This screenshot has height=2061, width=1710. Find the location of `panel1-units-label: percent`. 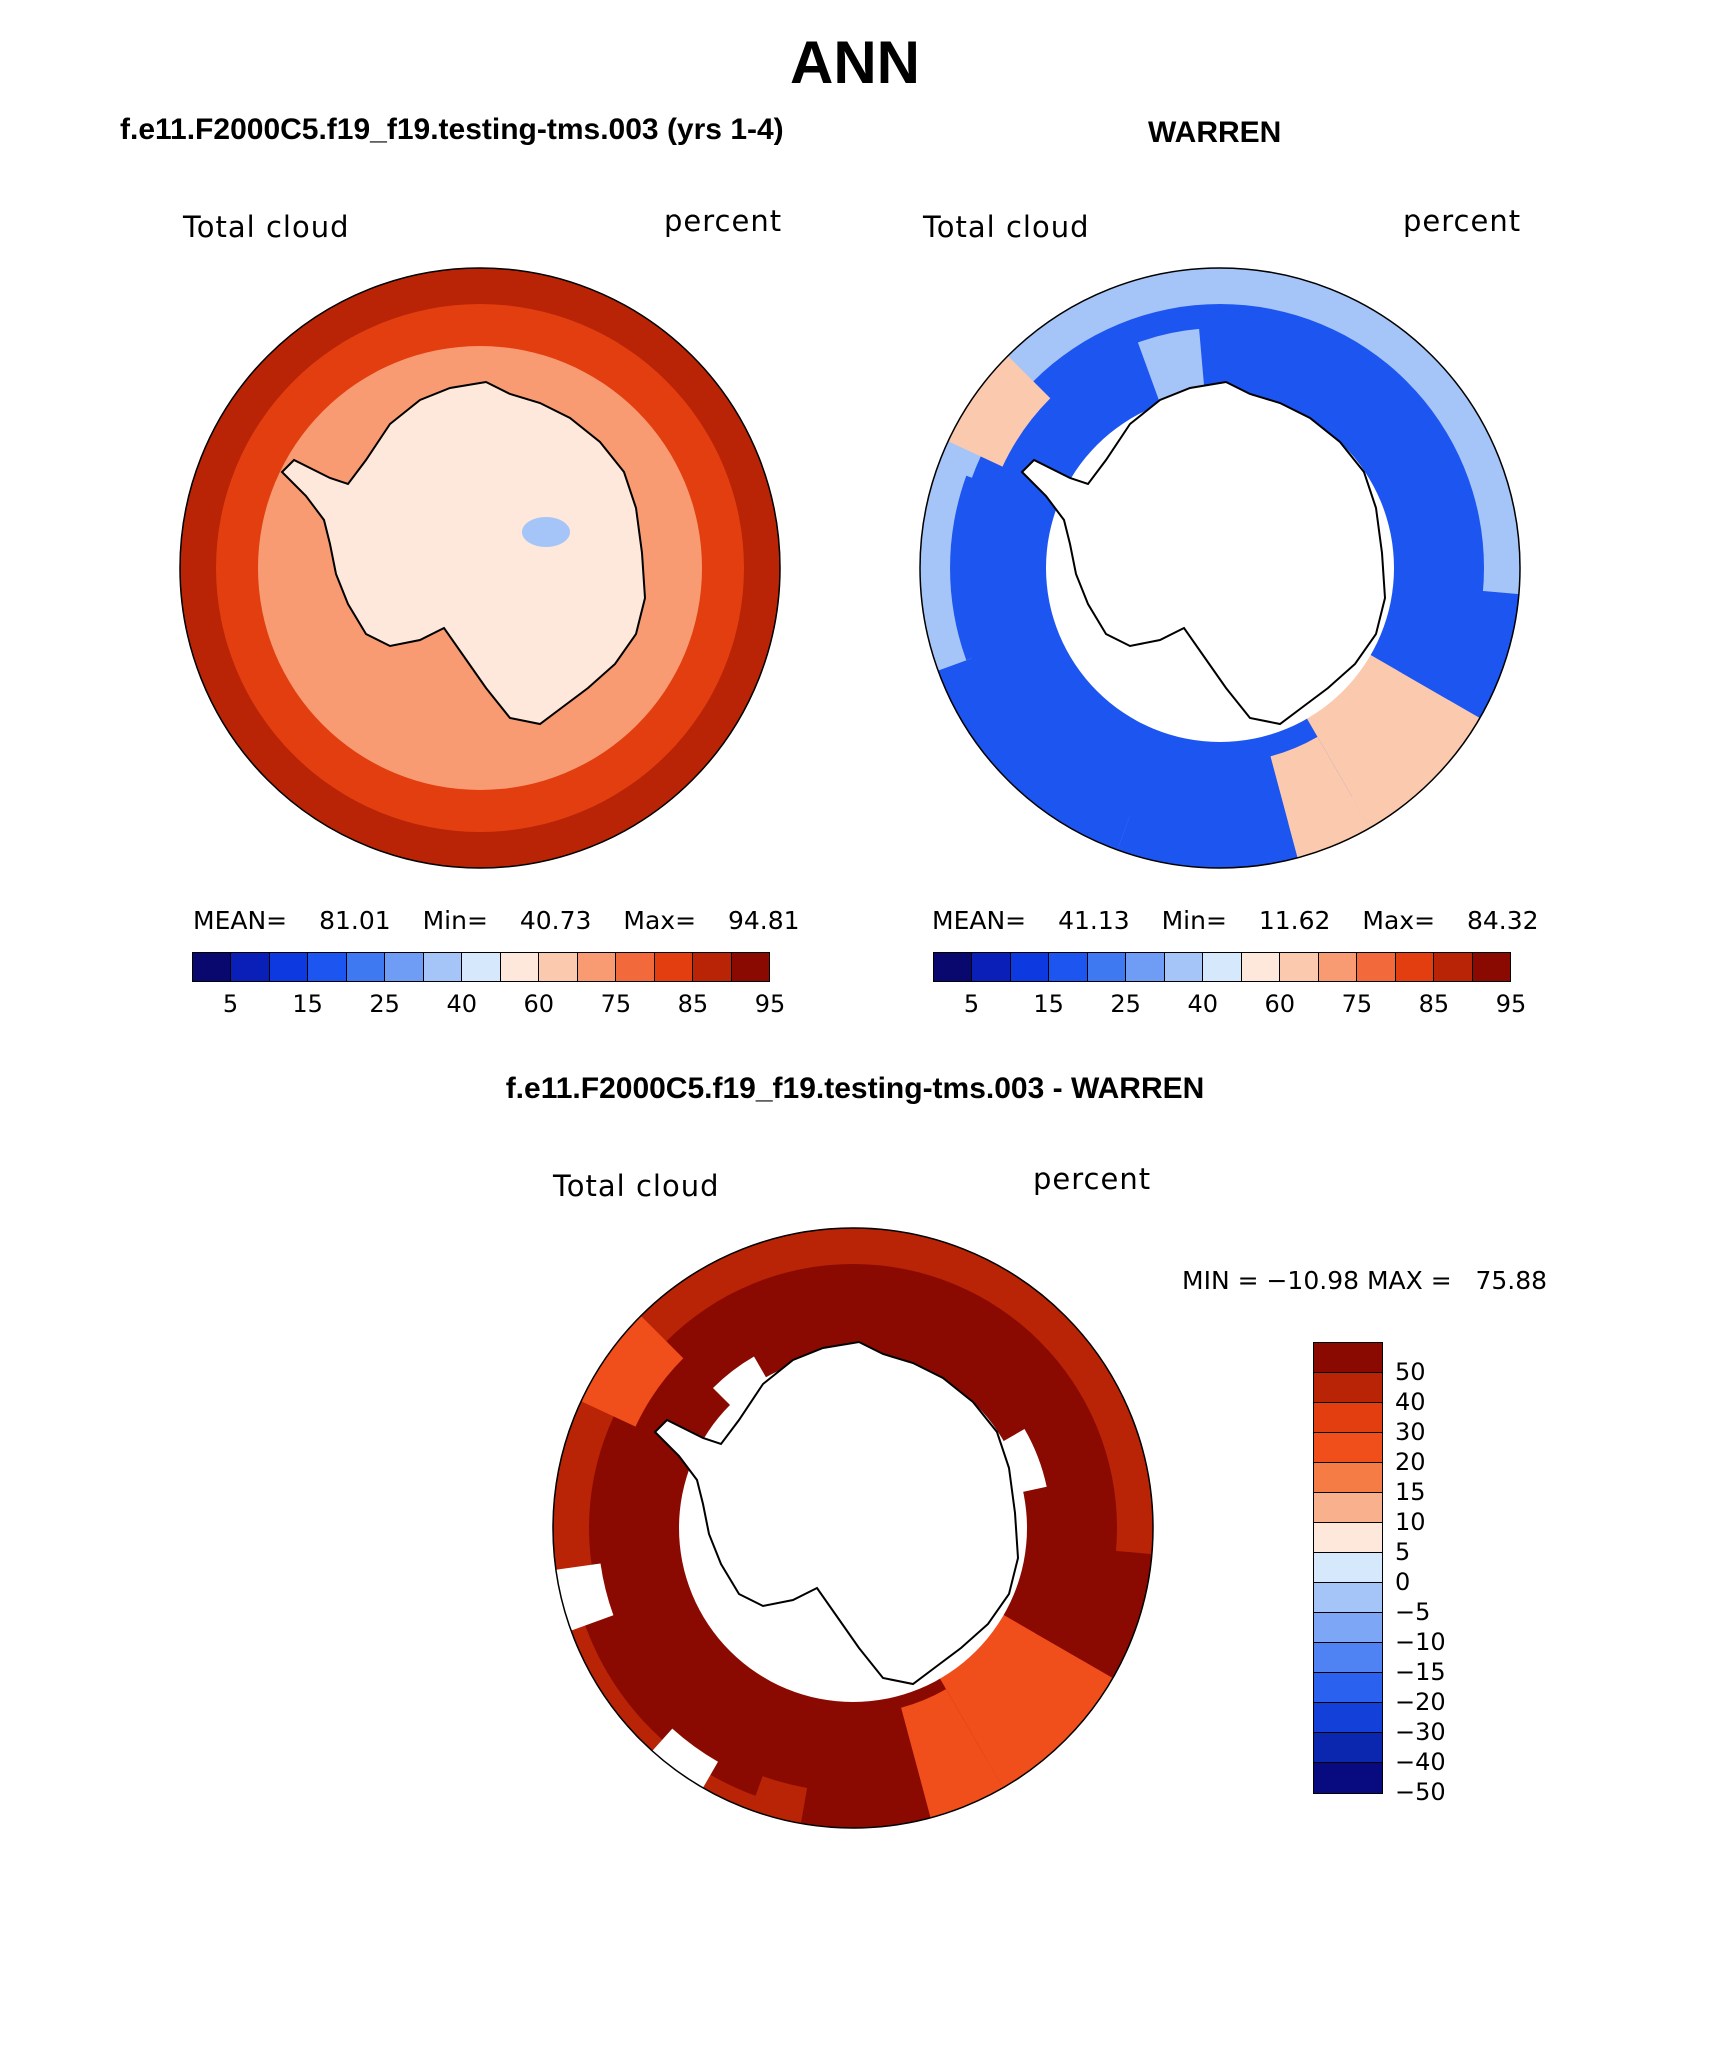

panel1-units-label: percent is located at coordinates (723, 221).